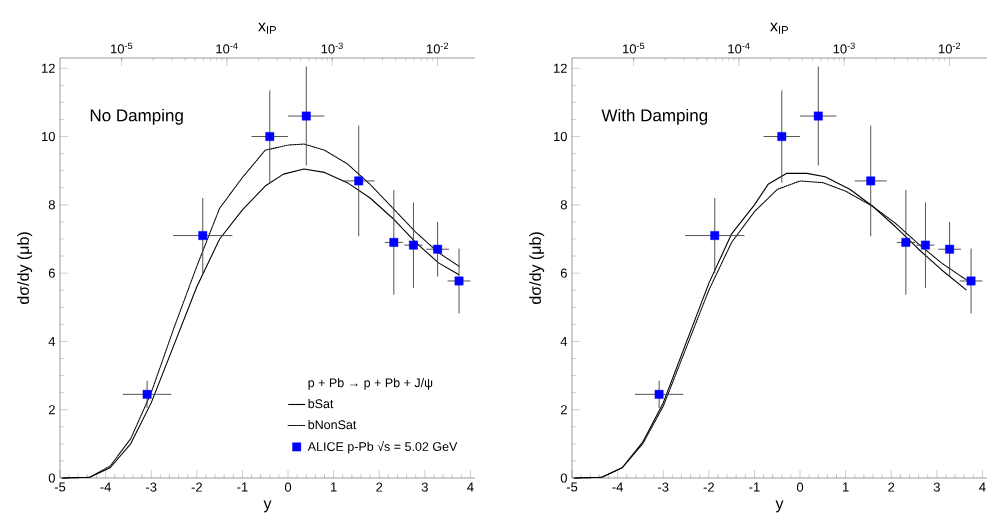  What do you see at coordinates (654, 116) in the screenshot?
I see `annotation: With Damping` at bounding box center [654, 116].